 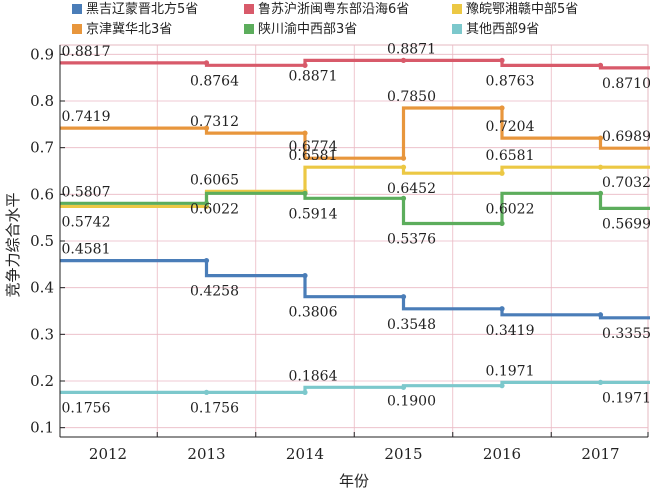 What do you see at coordinates (305, 454) in the screenshot?
I see `x-tick-label: 2014` at bounding box center [305, 454].